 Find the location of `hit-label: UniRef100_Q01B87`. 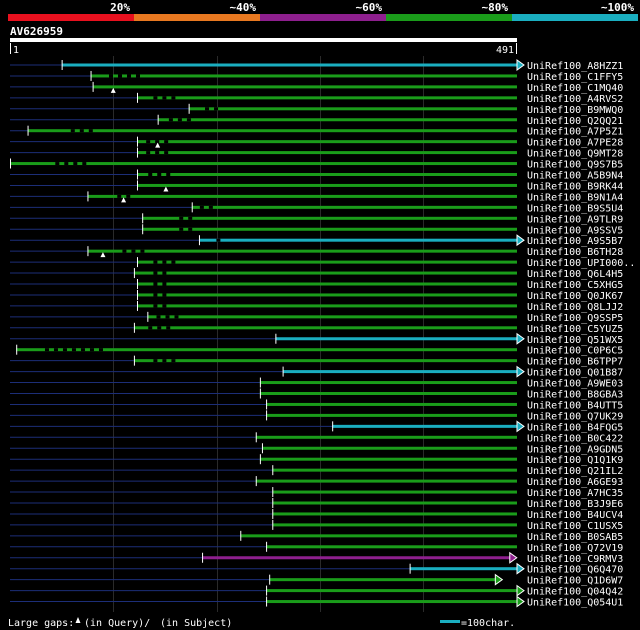

hit-label: UniRef100_Q01B87 is located at coordinates (575, 373).